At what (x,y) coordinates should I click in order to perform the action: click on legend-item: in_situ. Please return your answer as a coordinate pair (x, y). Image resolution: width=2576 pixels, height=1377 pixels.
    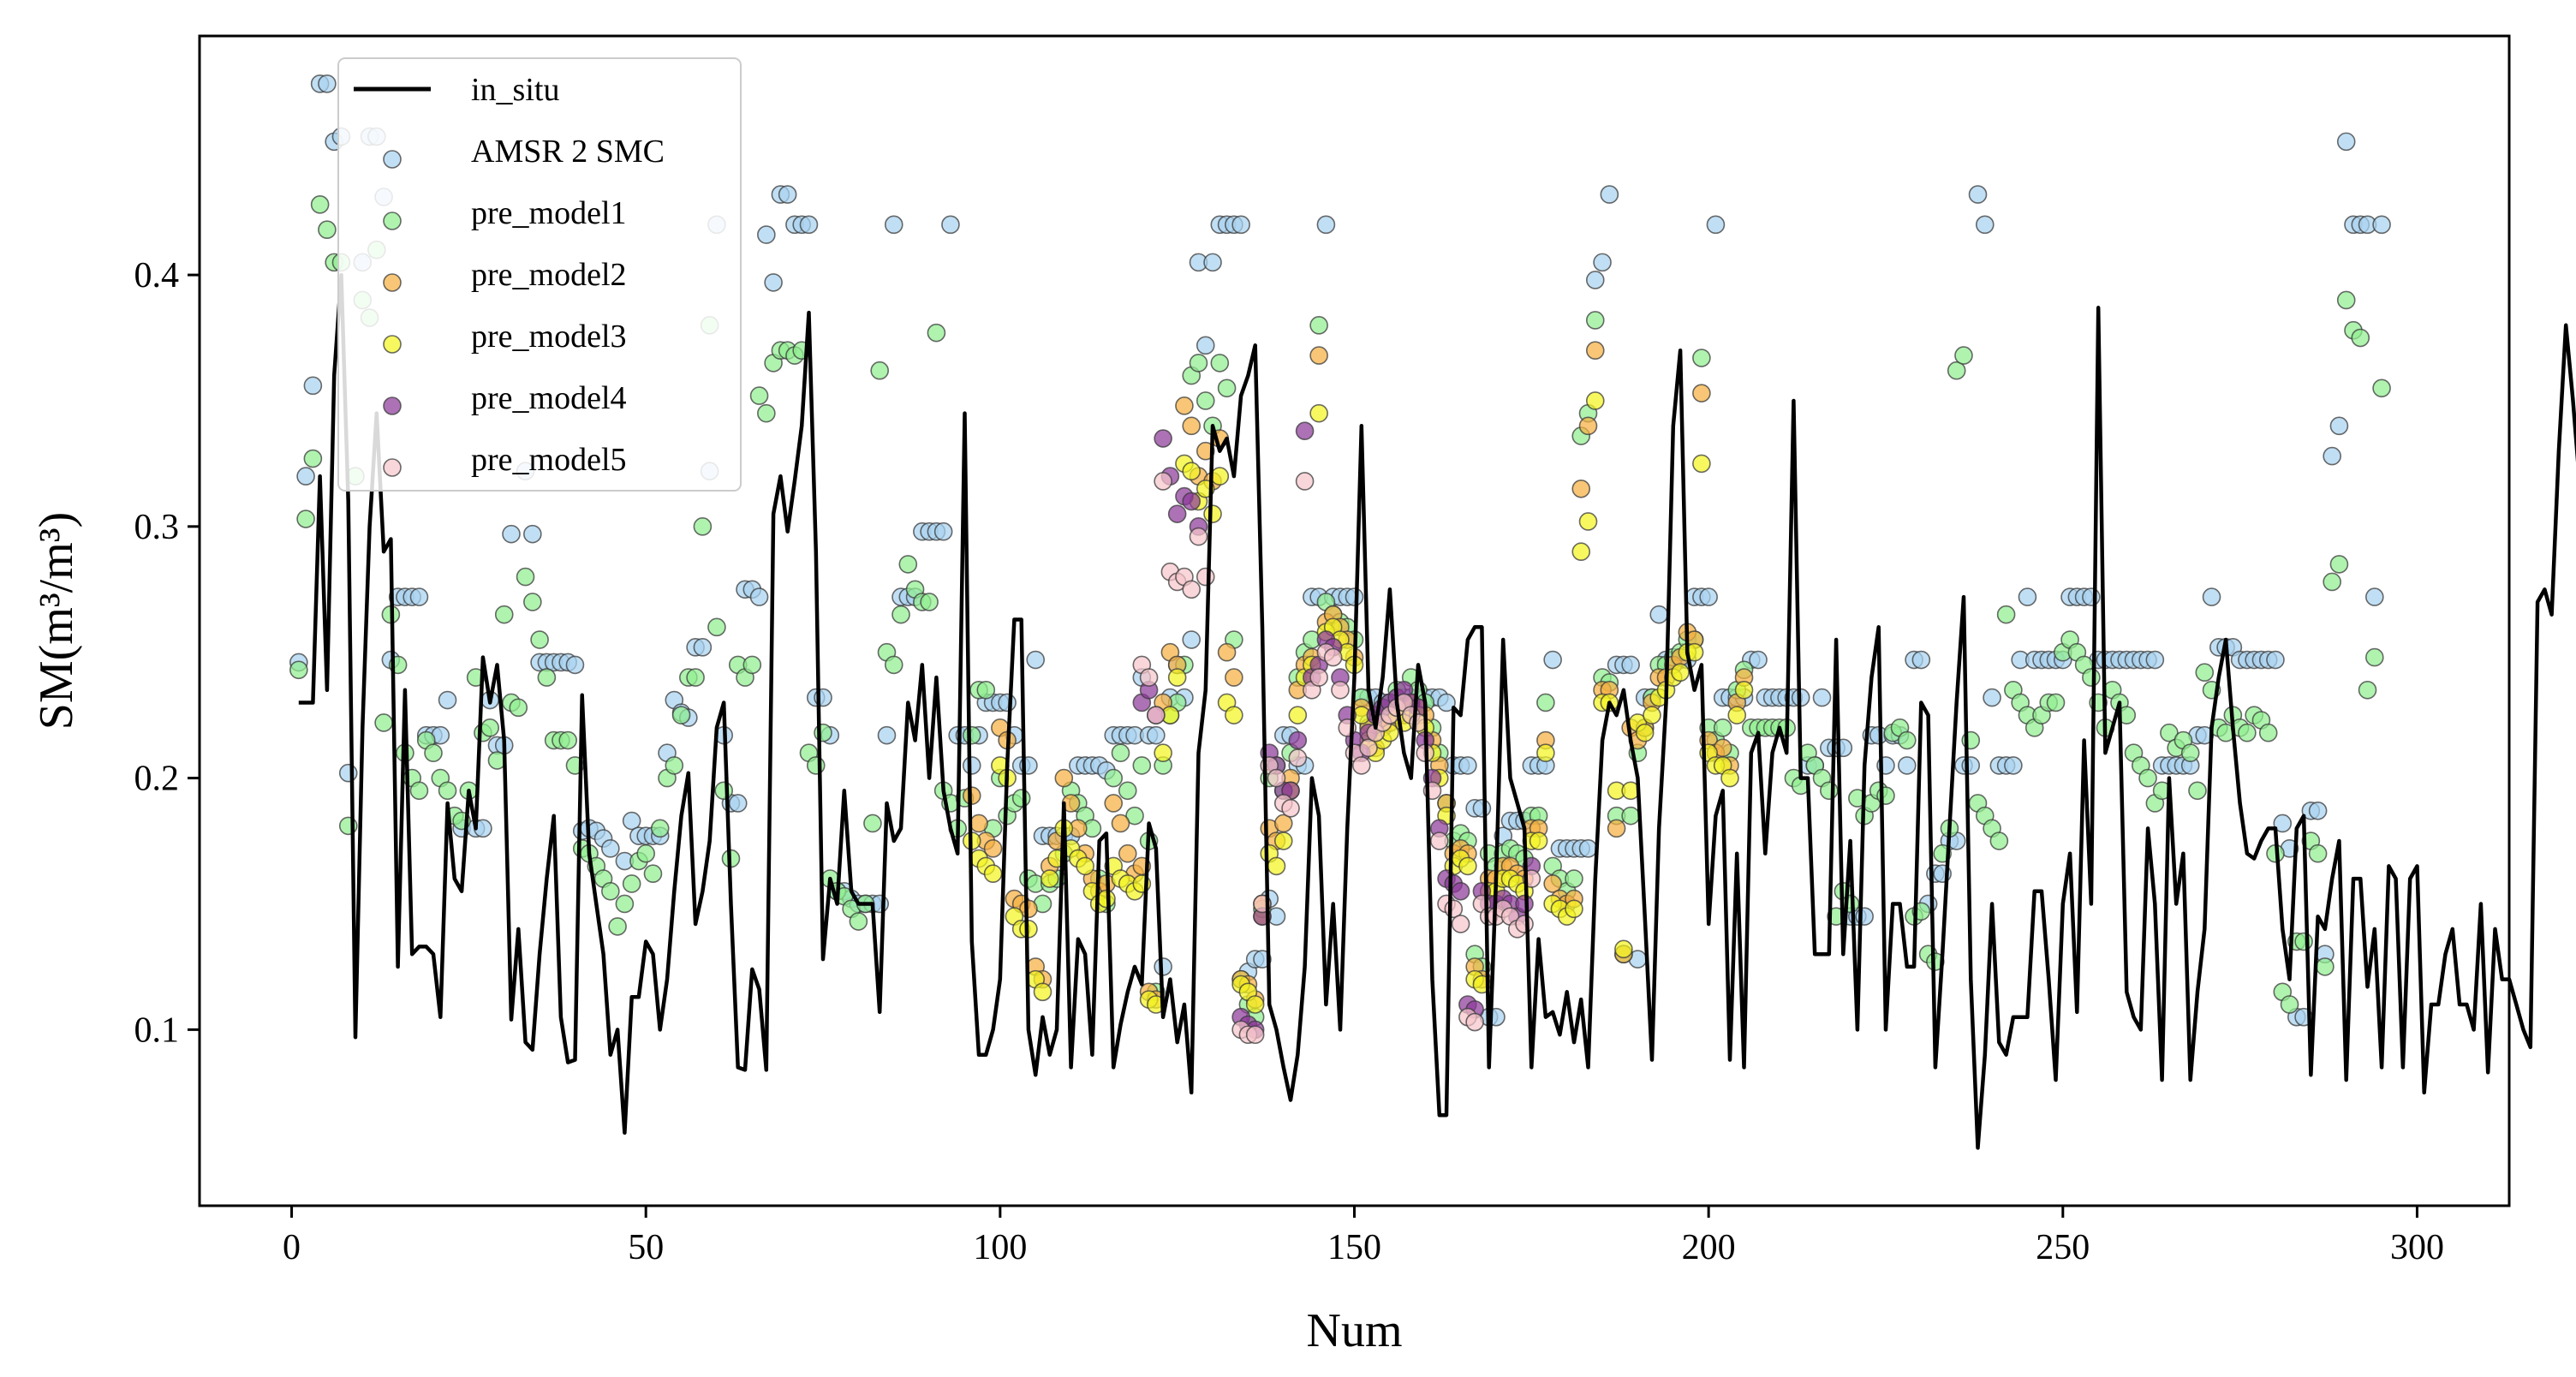
    Looking at the image, I should click on (456, 90).